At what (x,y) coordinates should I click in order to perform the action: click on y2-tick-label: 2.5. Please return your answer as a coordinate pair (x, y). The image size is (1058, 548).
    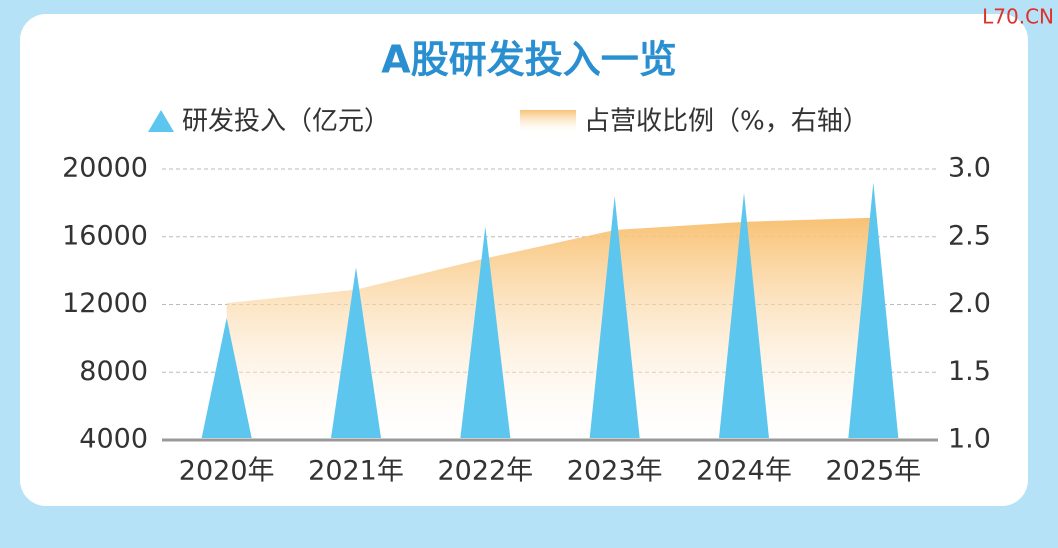
    Looking at the image, I should click on (969, 235).